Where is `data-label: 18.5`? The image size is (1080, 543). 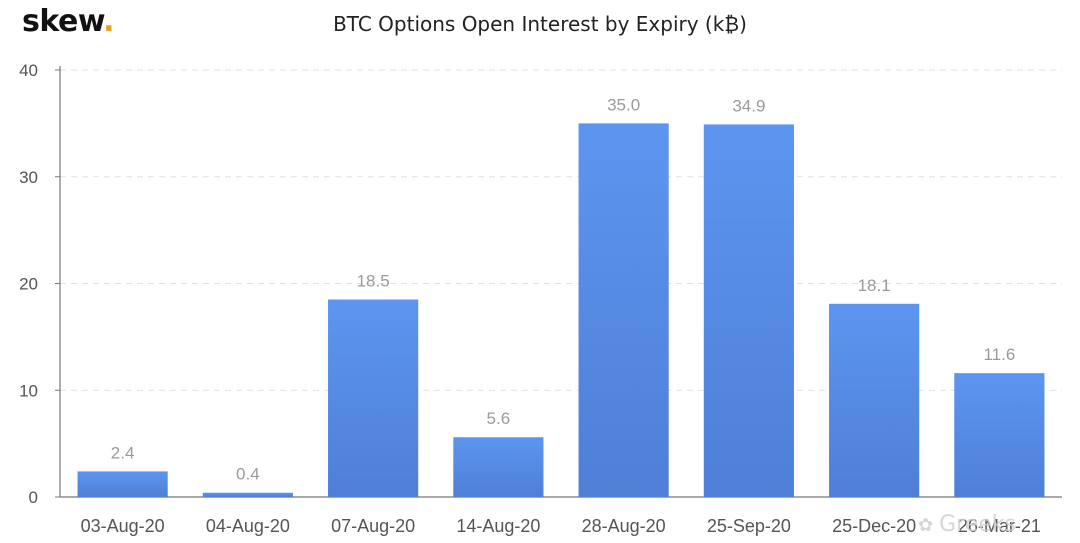 data-label: 18.5 is located at coordinates (373, 281).